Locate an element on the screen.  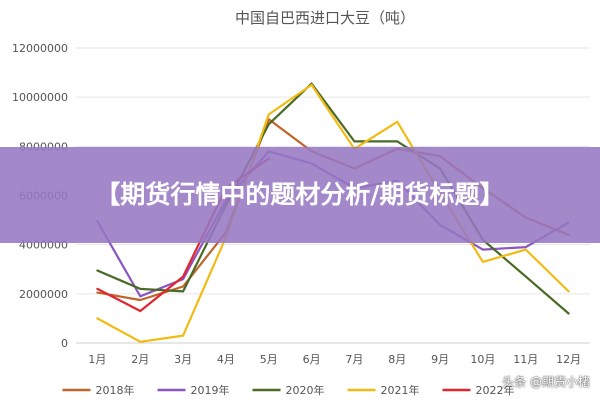
y-tick-label: 12000000 is located at coordinates (40, 48).